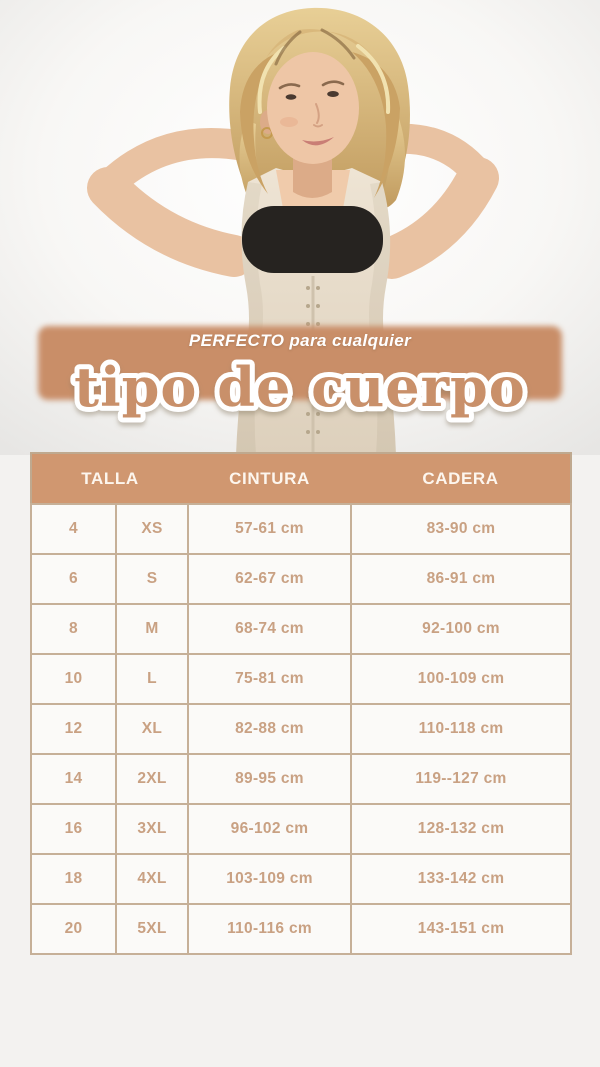 Image resolution: width=600 pixels, height=1067 pixels. What do you see at coordinates (73, 829) in the screenshot?
I see `size-number-cell: 16` at bounding box center [73, 829].